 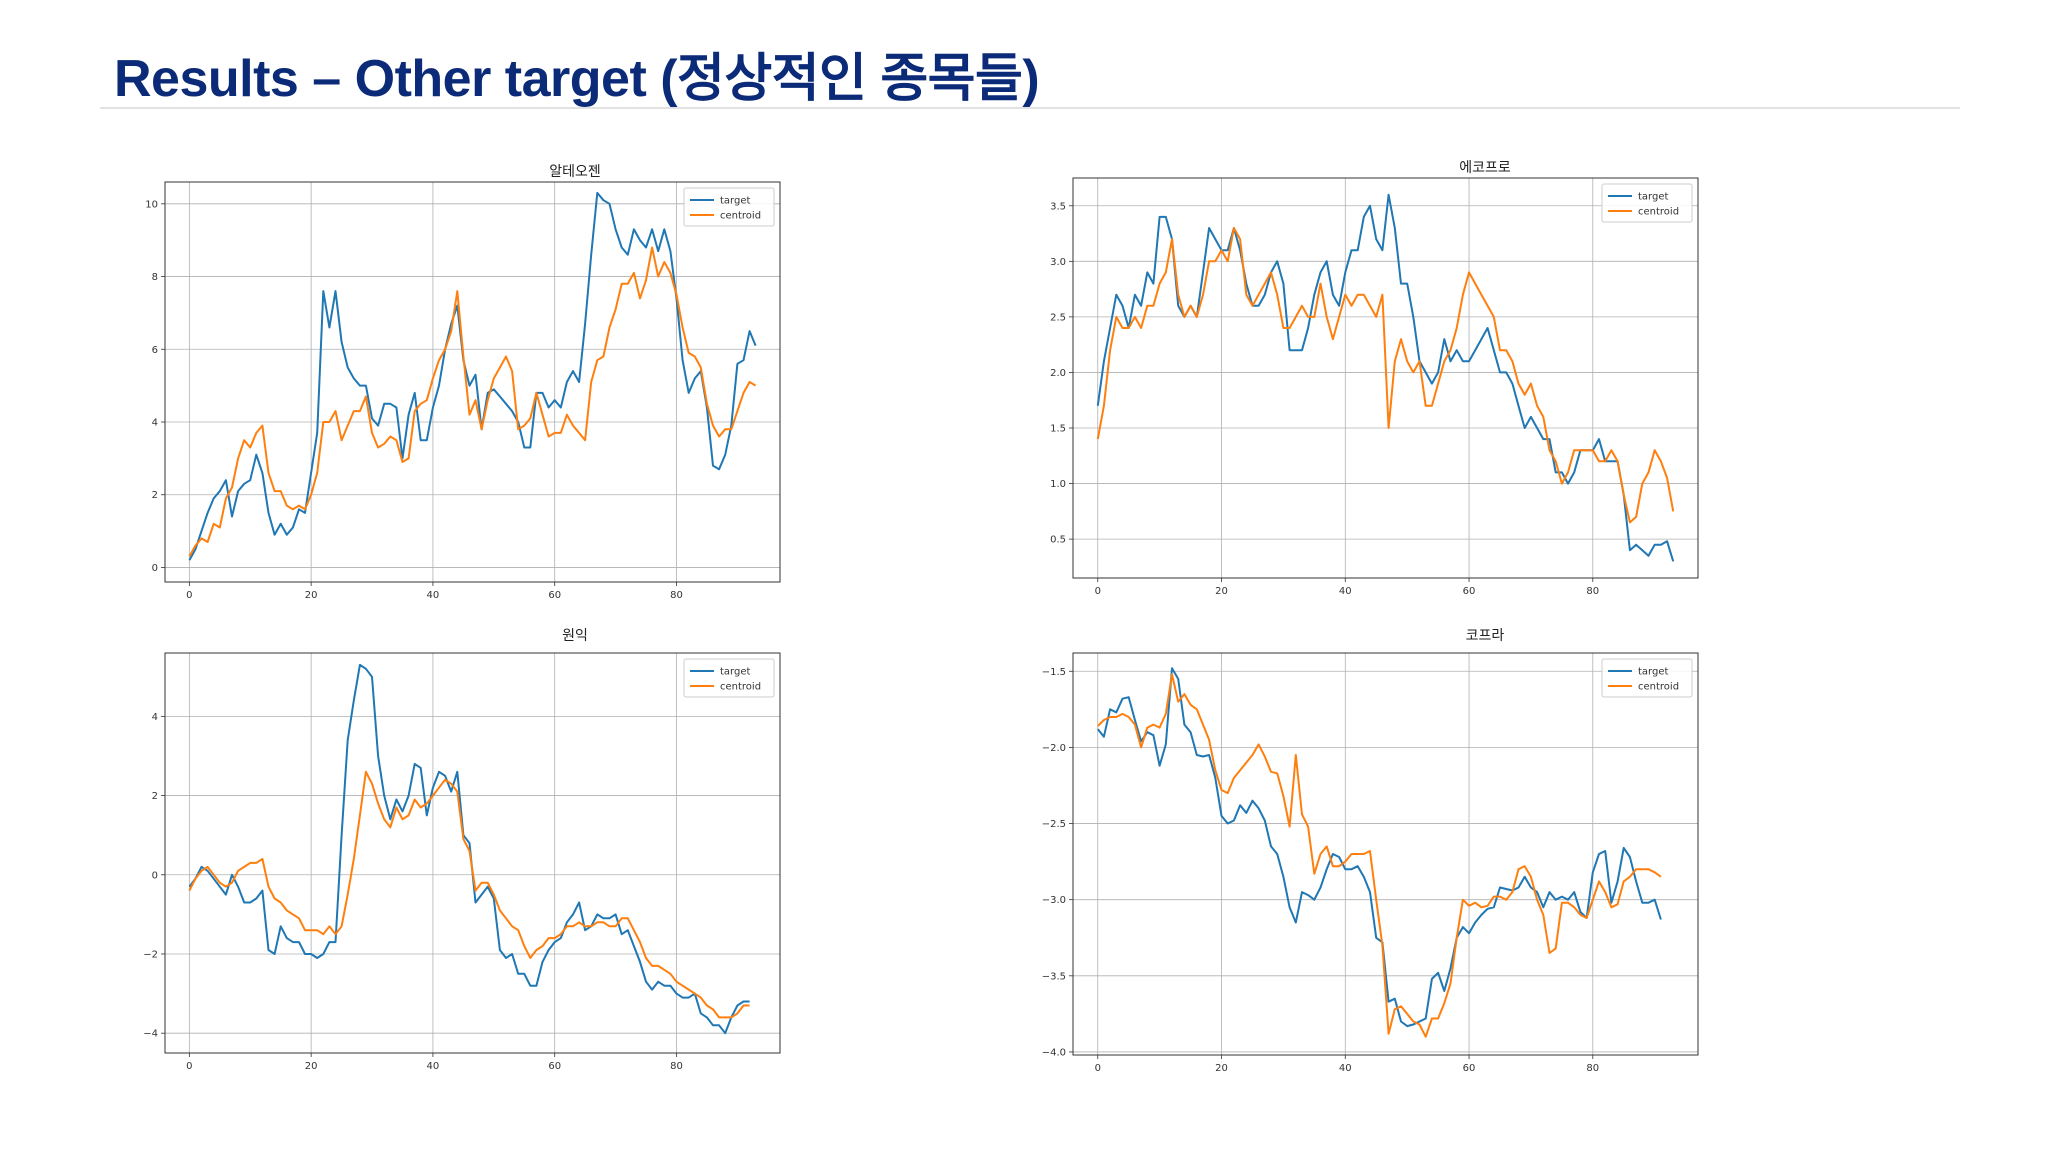 I want to click on y-tick-label: 3.0, so click(x=1058, y=262).